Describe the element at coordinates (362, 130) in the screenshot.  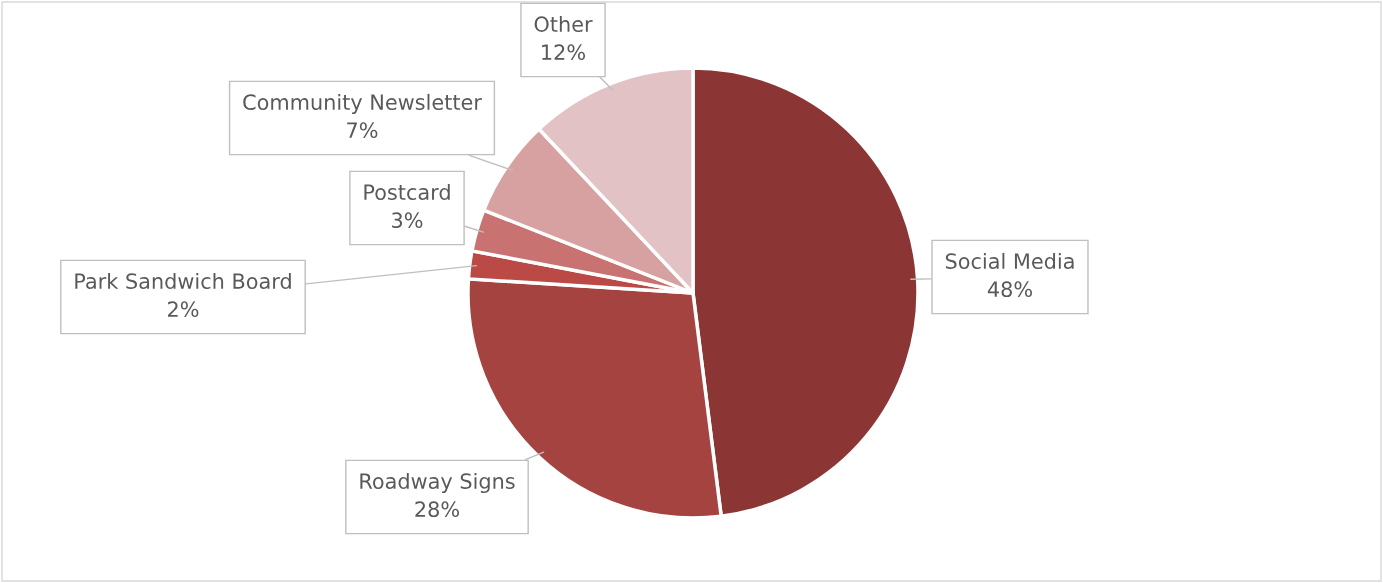
I see `data-label: 7%` at that location.